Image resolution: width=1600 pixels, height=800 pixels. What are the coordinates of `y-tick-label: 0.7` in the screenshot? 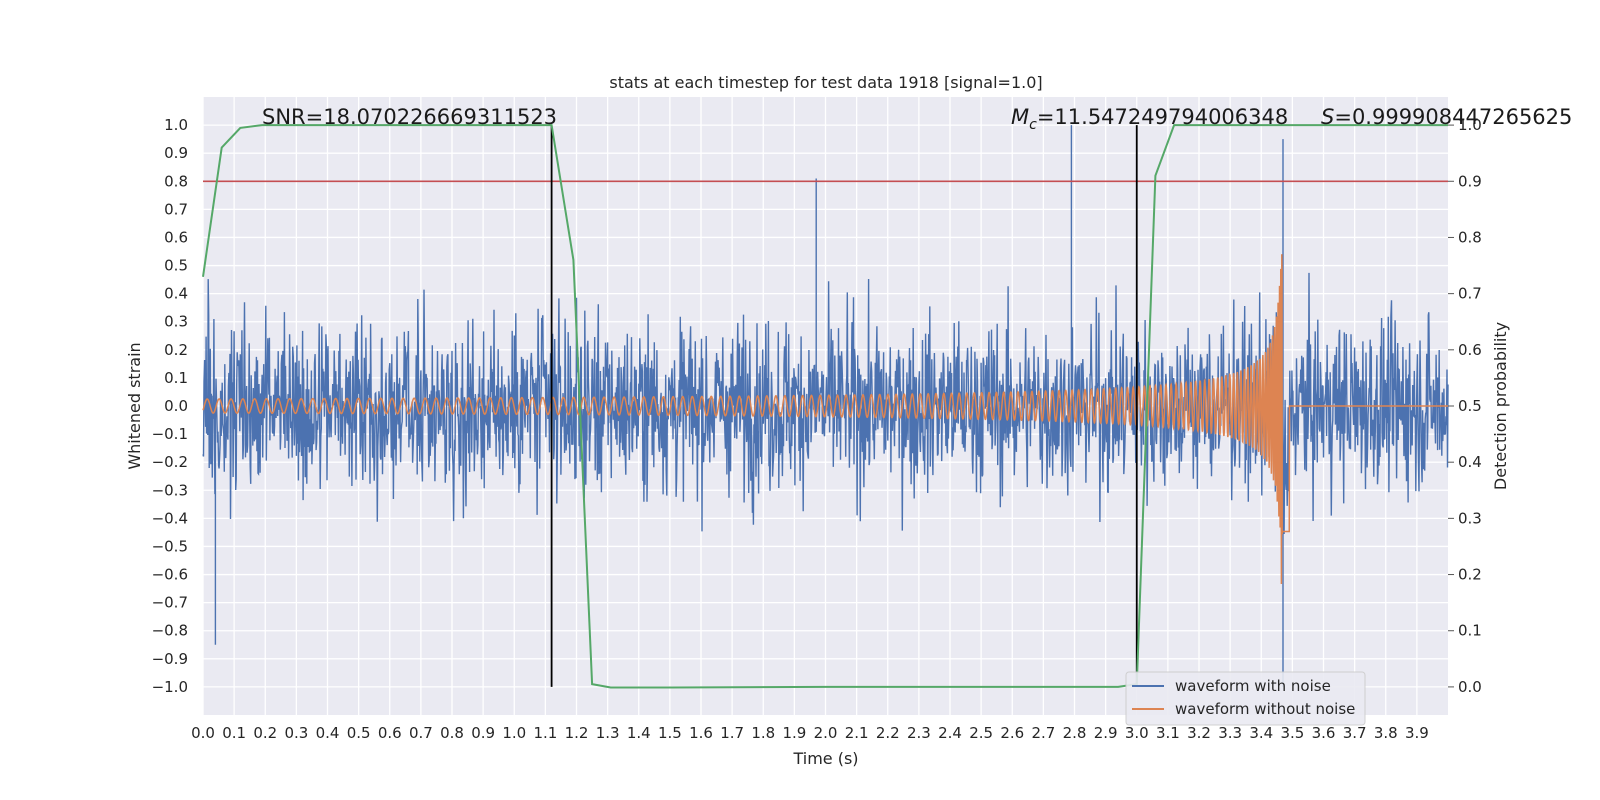 It's located at (176, 209).